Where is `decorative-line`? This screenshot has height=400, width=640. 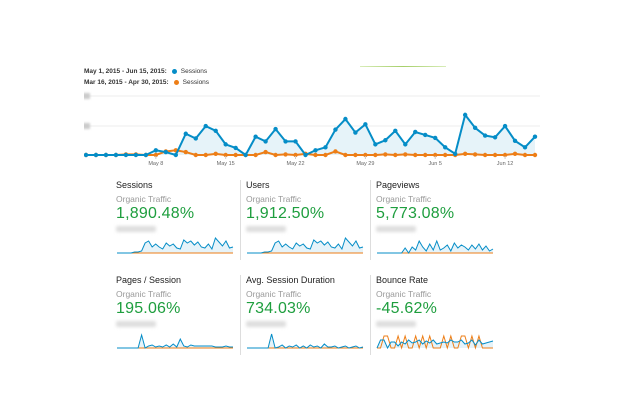 decorative-line is located at coordinates (403, 66).